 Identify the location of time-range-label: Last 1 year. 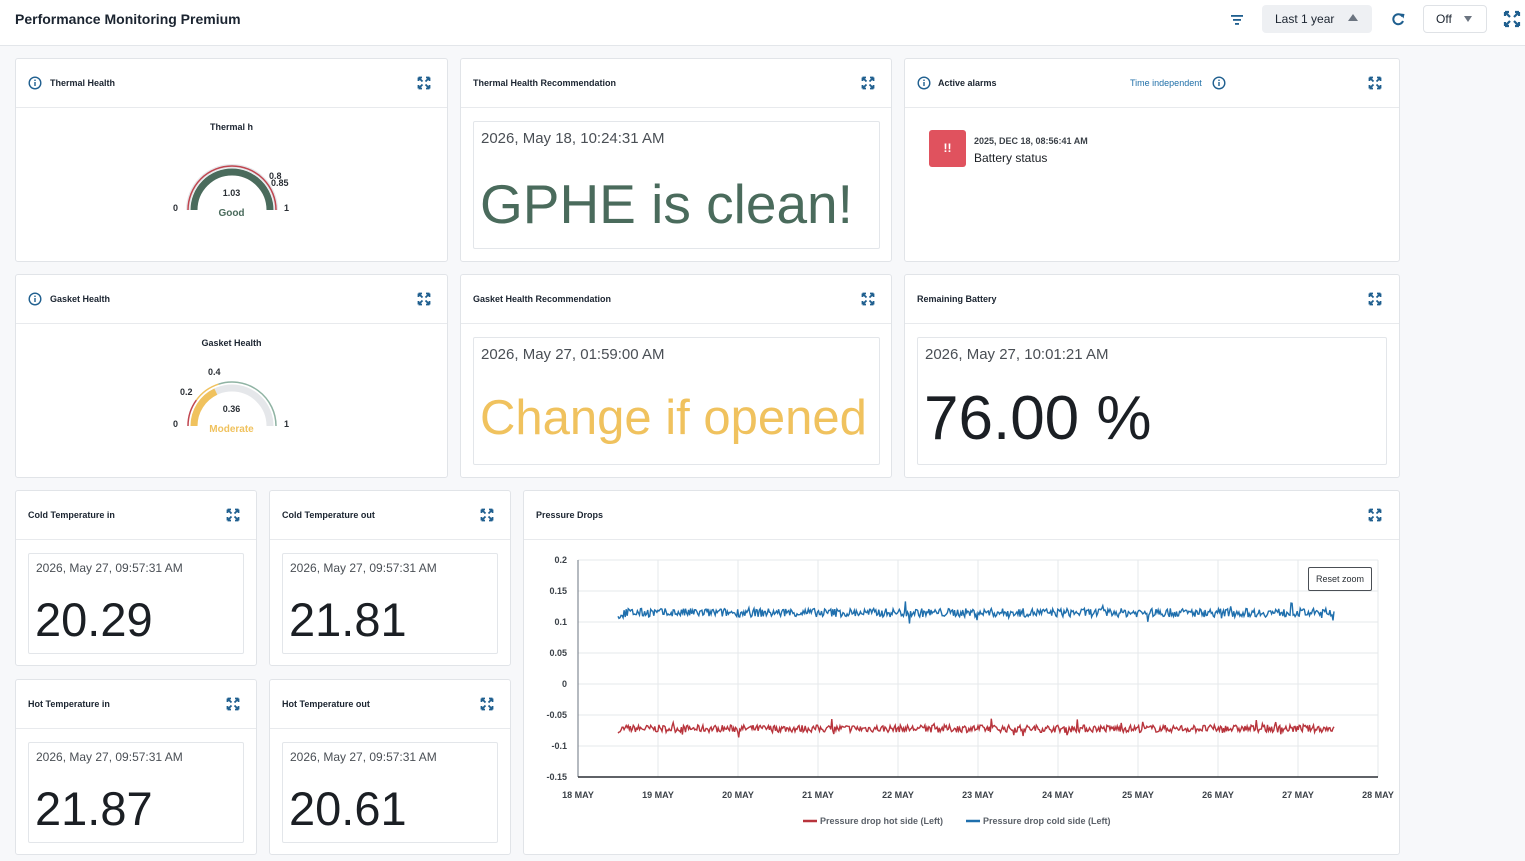
(1305, 19).